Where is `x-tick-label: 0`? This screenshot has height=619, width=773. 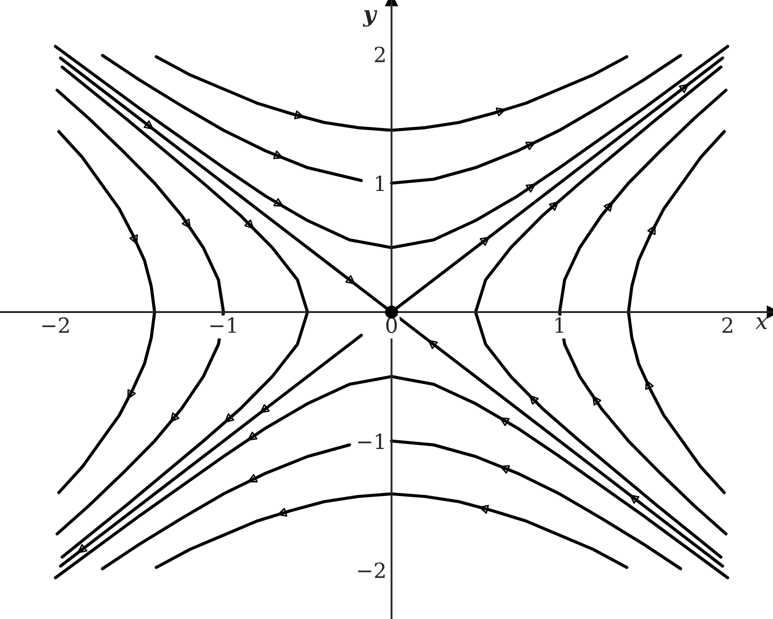
x-tick-label: 0 is located at coordinates (391, 325).